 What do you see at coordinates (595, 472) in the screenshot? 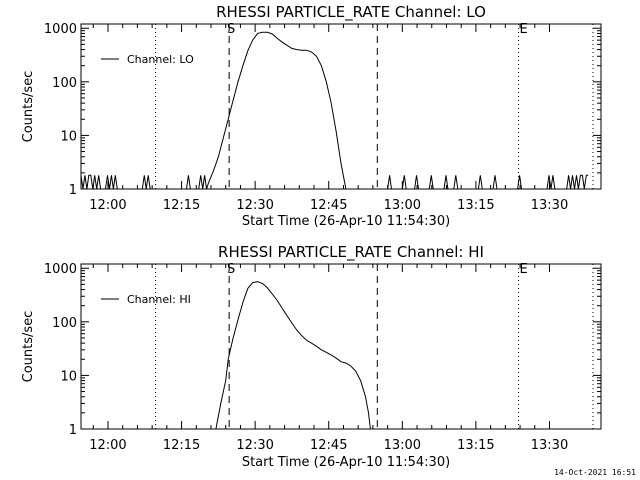
I see `generation-timestamp: 14-Oct-2021 16:51` at bounding box center [595, 472].